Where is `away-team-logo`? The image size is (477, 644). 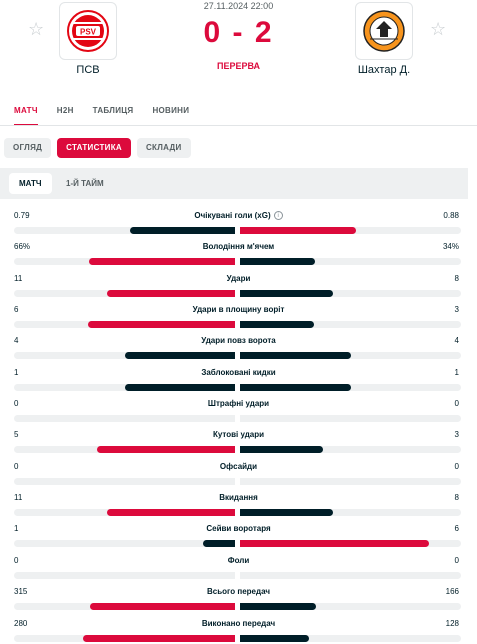
away-team-logo is located at coordinates (384, 31).